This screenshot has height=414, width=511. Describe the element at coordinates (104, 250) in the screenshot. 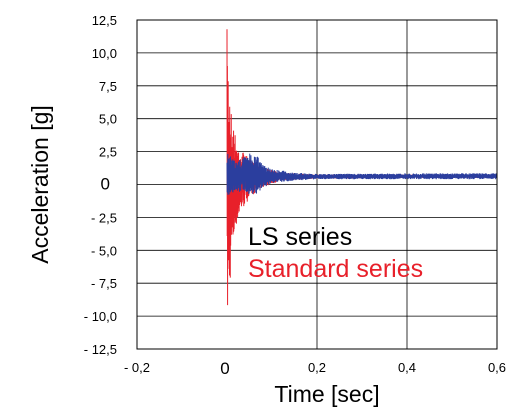

I see `y-tick-label: - 5,0` at that location.